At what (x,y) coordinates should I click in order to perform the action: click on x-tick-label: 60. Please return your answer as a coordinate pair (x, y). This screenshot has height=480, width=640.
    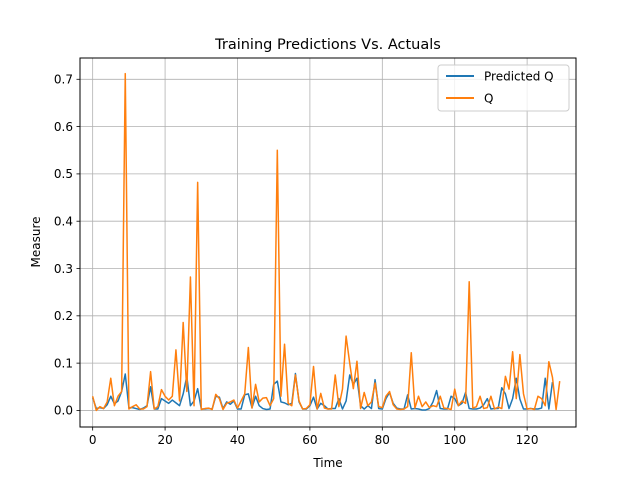
    Looking at the image, I should click on (309, 440).